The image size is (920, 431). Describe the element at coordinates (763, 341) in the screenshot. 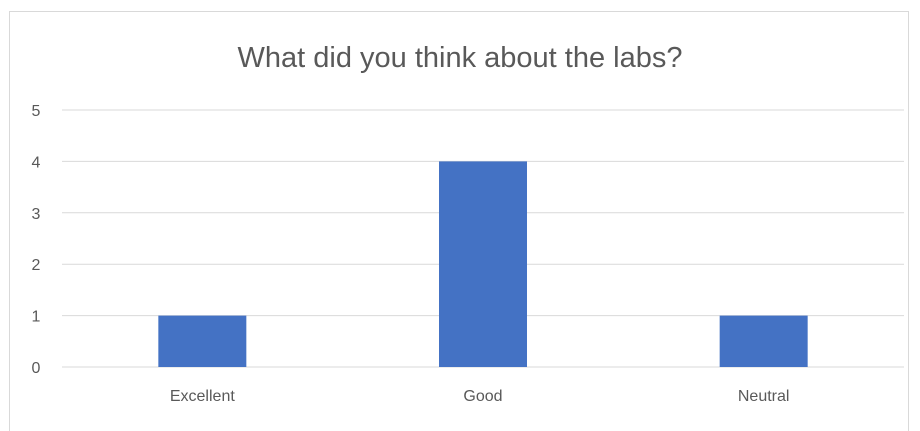

I see `bar-neutral` at that location.